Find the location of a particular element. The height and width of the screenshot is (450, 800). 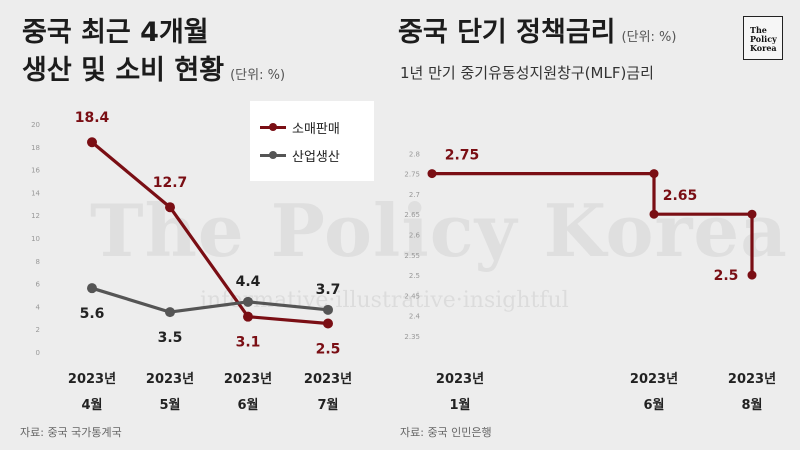

left-chart-legend: 소매판매 산업생산 is located at coordinates (312, 141).